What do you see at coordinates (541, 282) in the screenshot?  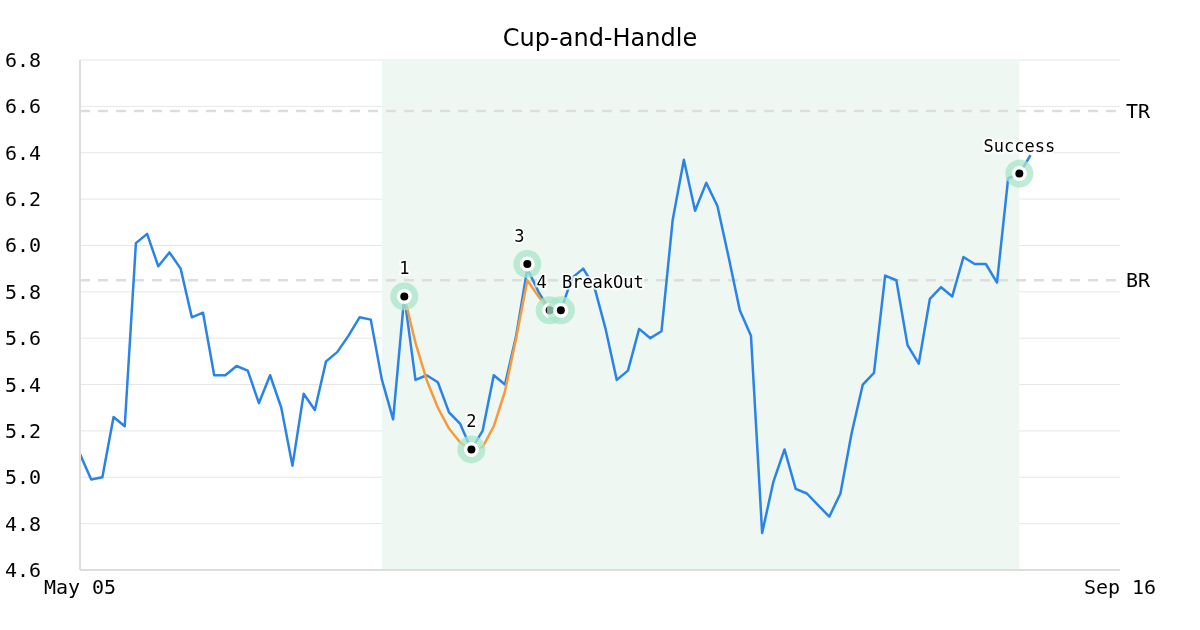 I see `annotation: 4` at bounding box center [541, 282].